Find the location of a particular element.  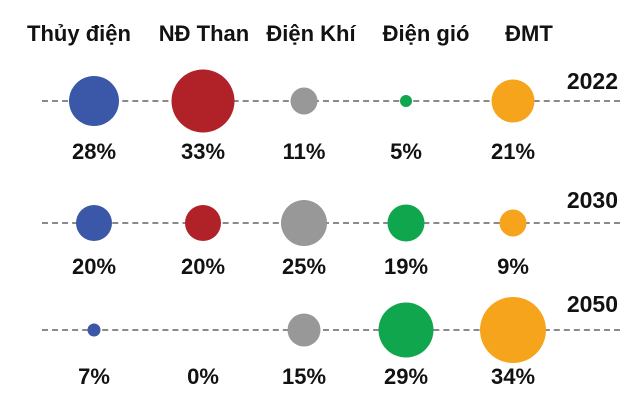

percent-label: 33% is located at coordinates (203, 151).